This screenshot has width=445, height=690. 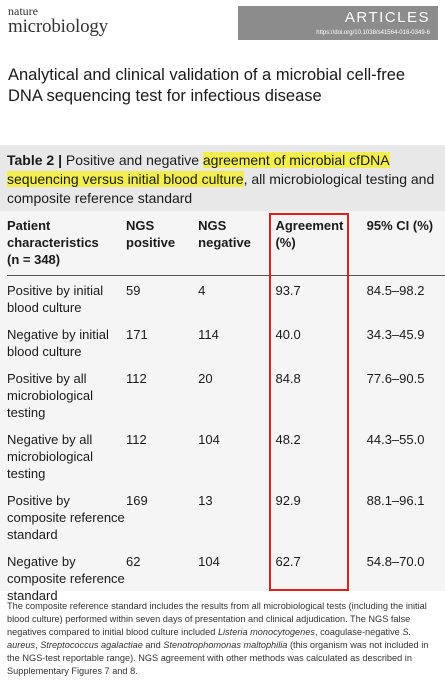 I want to click on row-label: Negative by composite reference standard, so click(x=66, y=578).